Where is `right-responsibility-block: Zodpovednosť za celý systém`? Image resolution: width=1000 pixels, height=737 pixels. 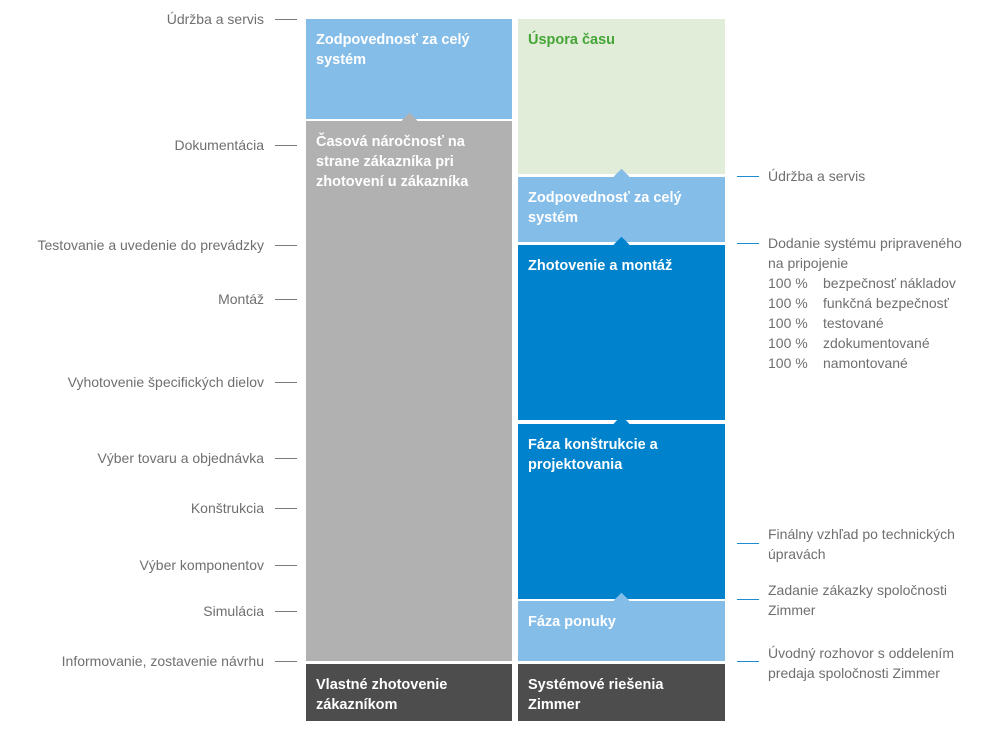 right-responsibility-block: Zodpovednosť za celý systém is located at coordinates (621, 205).